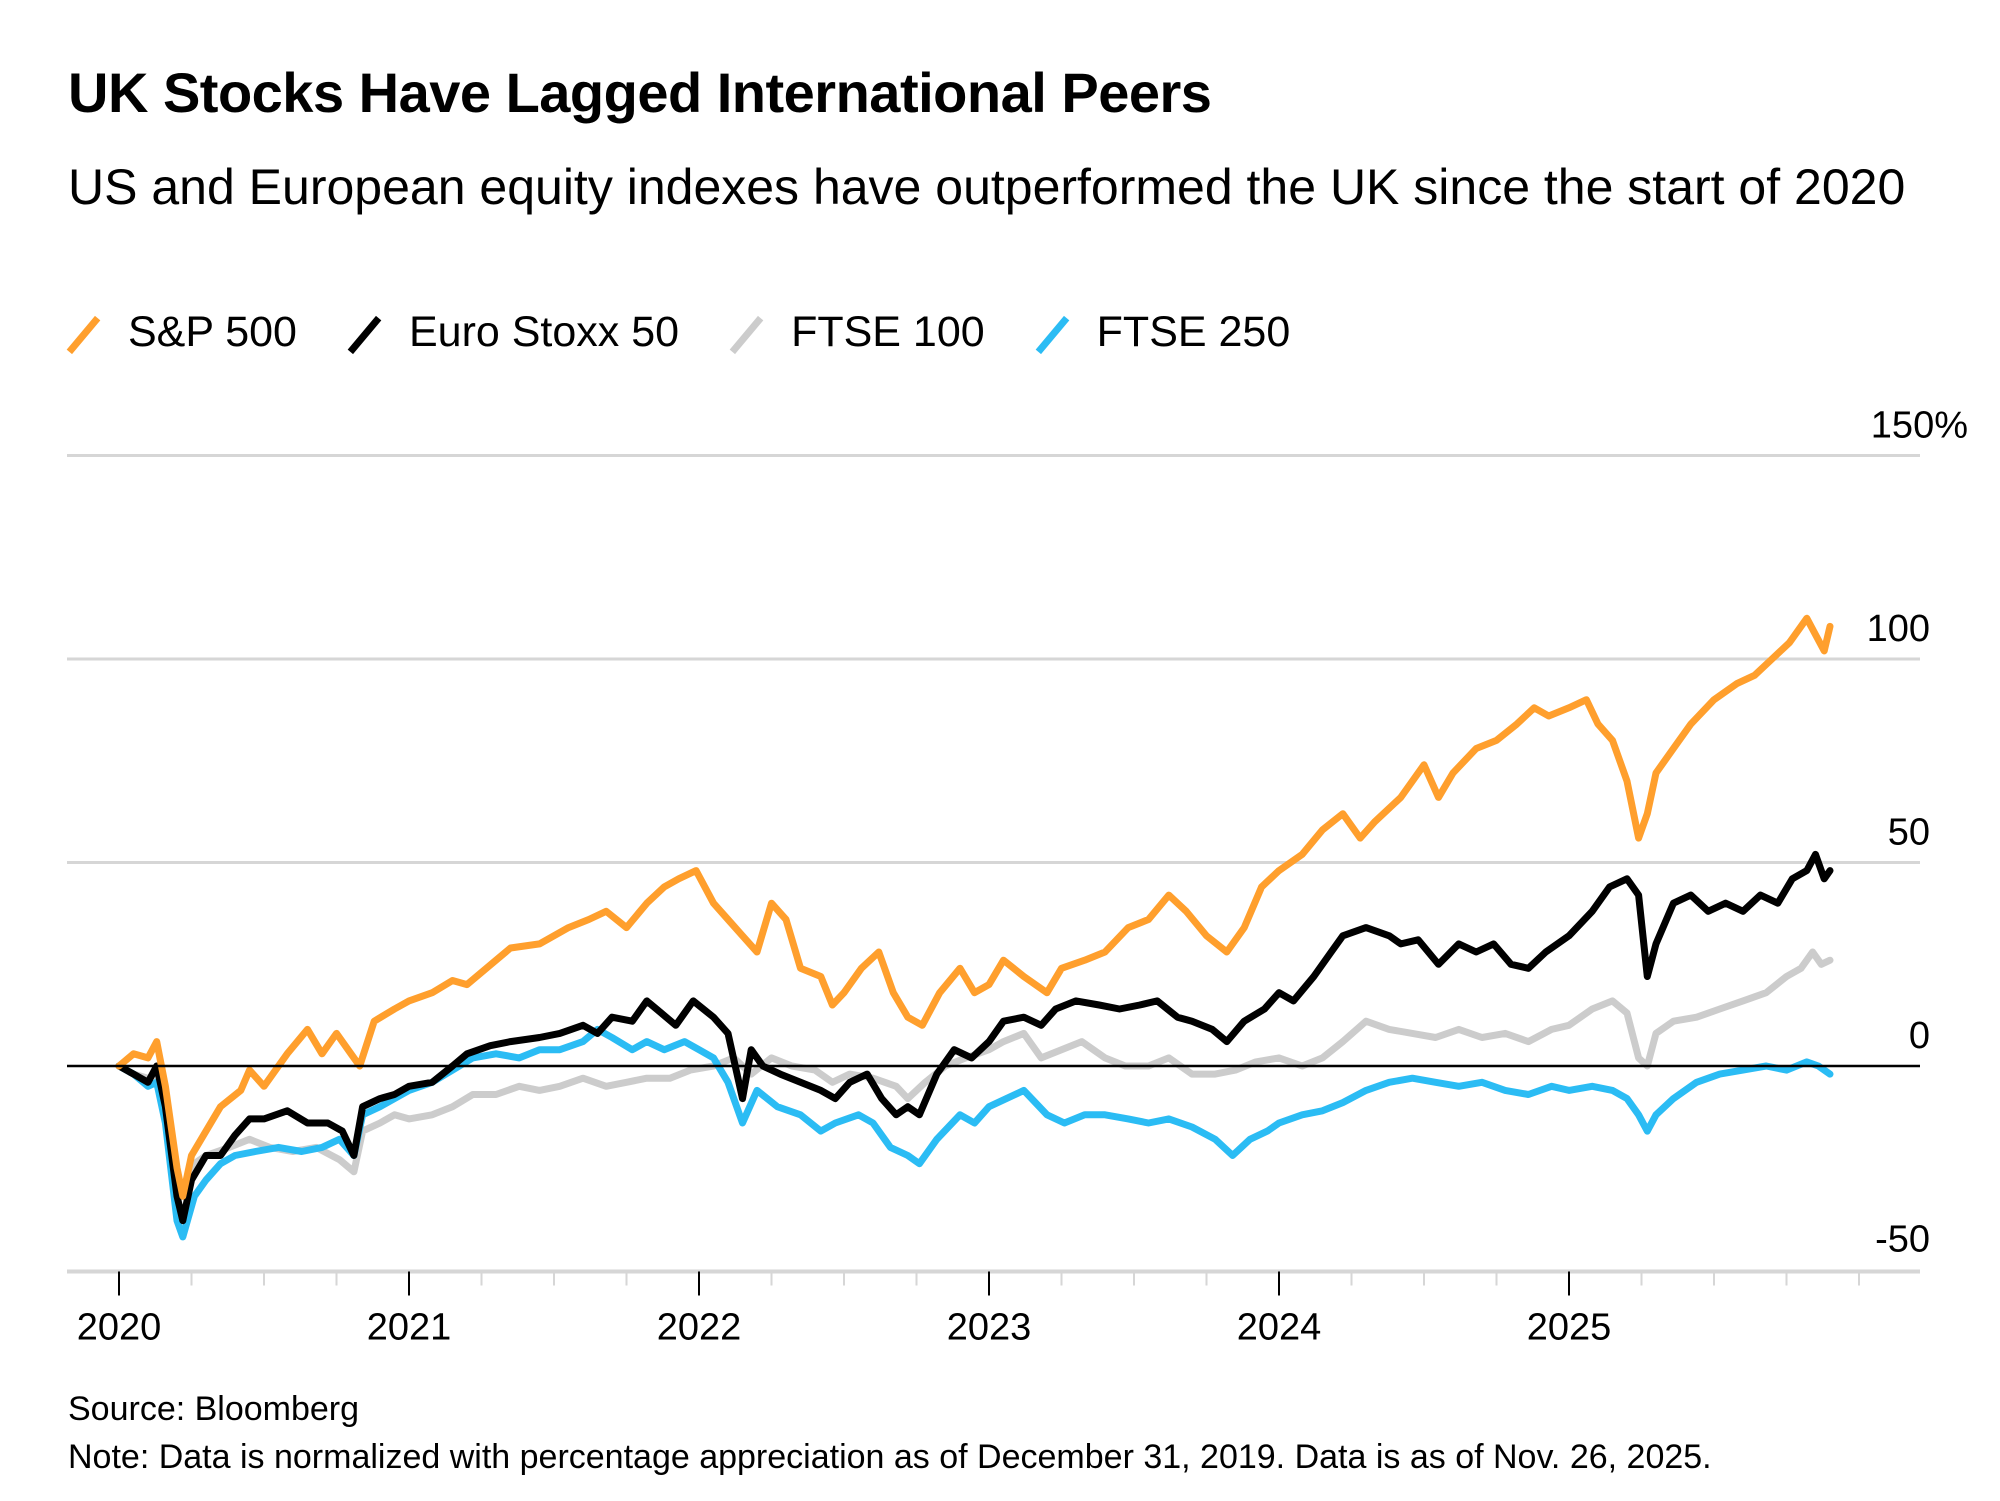 Image resolution: width=2000 pixels, height=1501 pixels. What do you see at coordinates (1909, 833) in the screenshot?
I see `y-tick-label: 50` at bounding box center [1909, 833].